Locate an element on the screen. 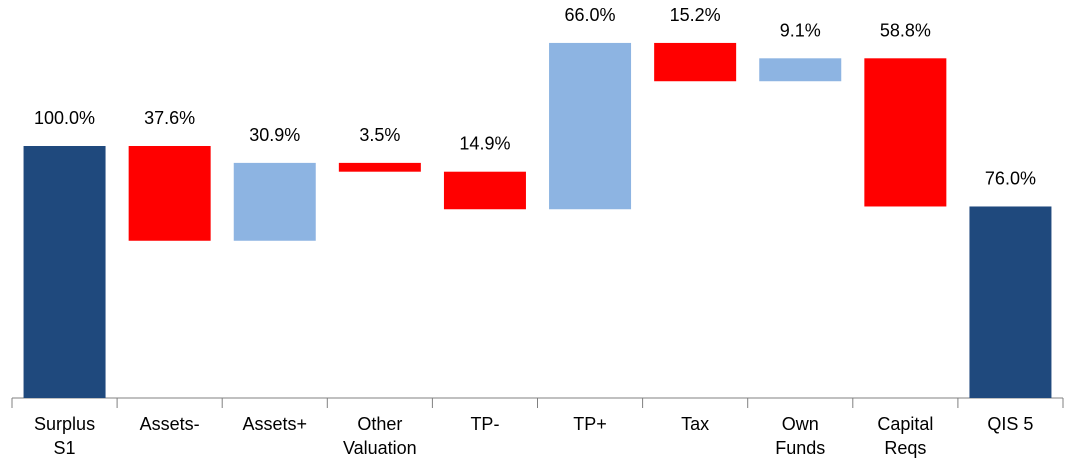 Image resolution: width=1067 pixels, height=475 pixels. value-label: 15.2% is located at coordinates (695, 15).